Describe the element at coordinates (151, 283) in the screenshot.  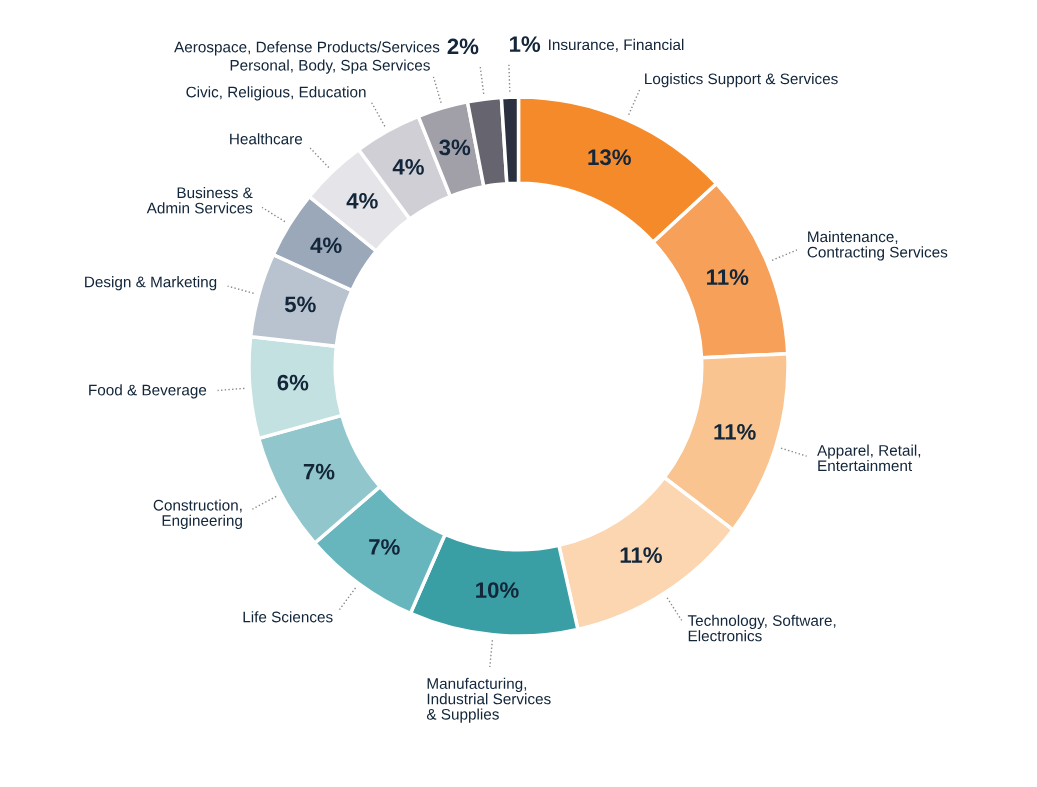
I see `slice-label: Design & Marketing` at that location.